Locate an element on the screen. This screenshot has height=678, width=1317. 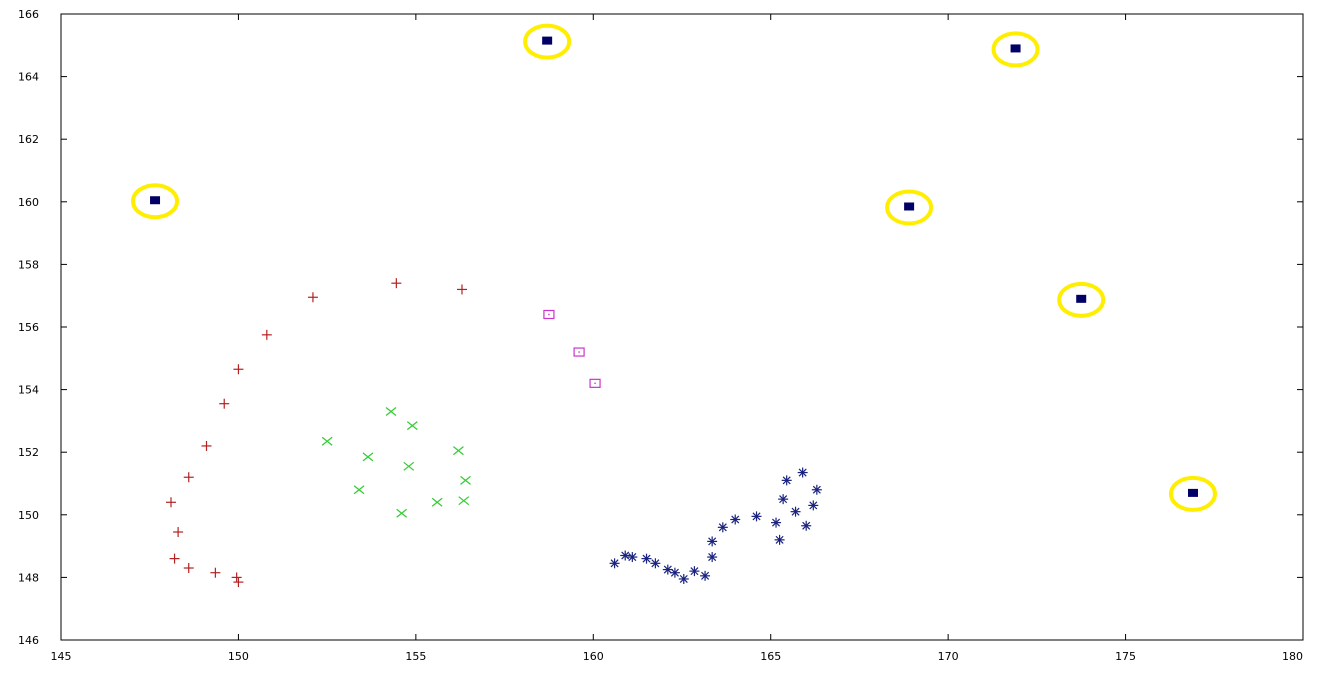
x-tick-label: 175 is located at coordinates (1125, 656).